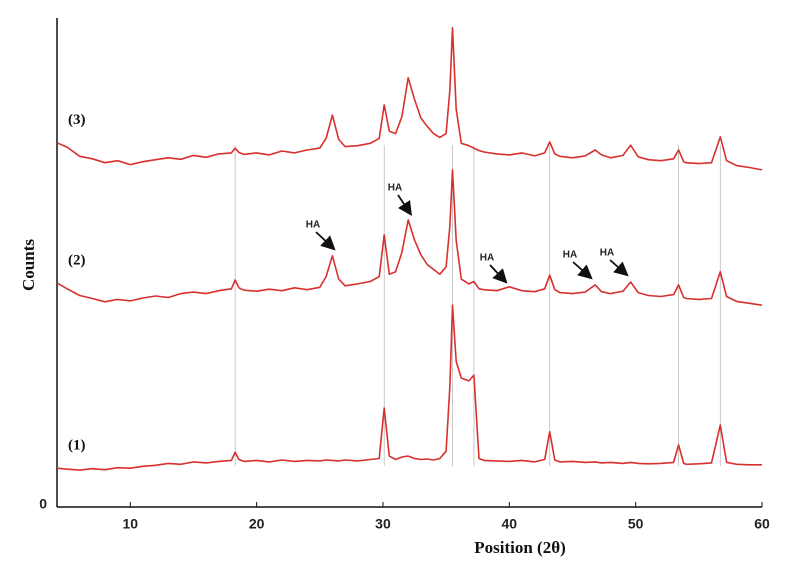 Image resolution: width=800 pixels, height=572 pixels. I want to click on x-tick-label: 50, so click(636, 524).